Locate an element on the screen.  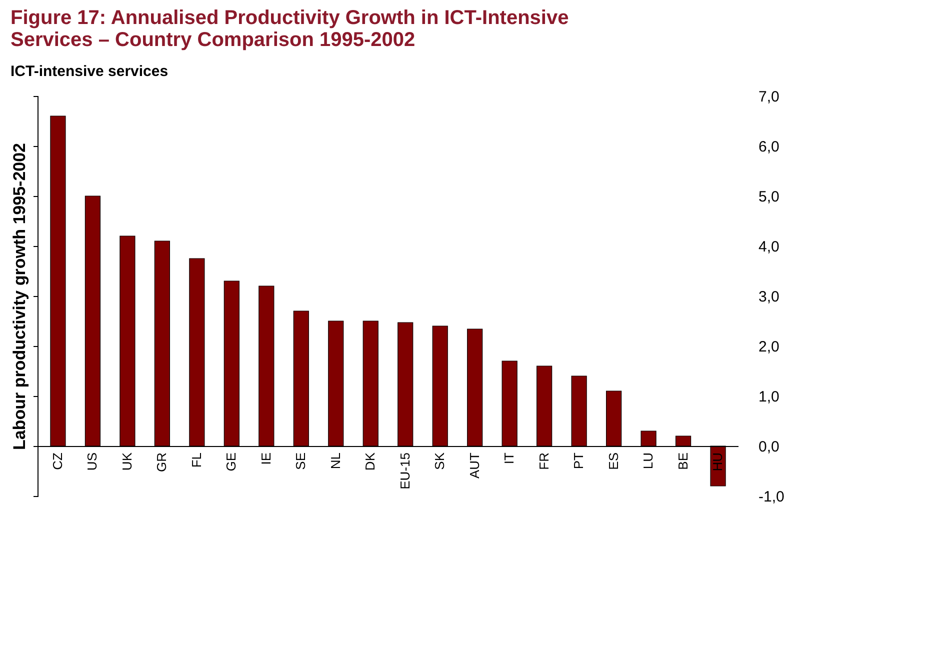
chart-title: Figure 17: Annualised Productivity Growth in ICT-Intensive Services – Country Comparison 1995-2002 is located at coordinates (289, 29).